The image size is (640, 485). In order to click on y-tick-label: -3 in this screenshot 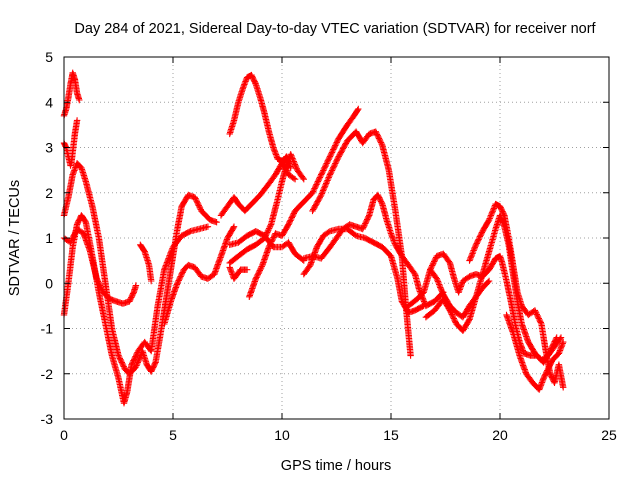, I will do `click(47, 419)`.